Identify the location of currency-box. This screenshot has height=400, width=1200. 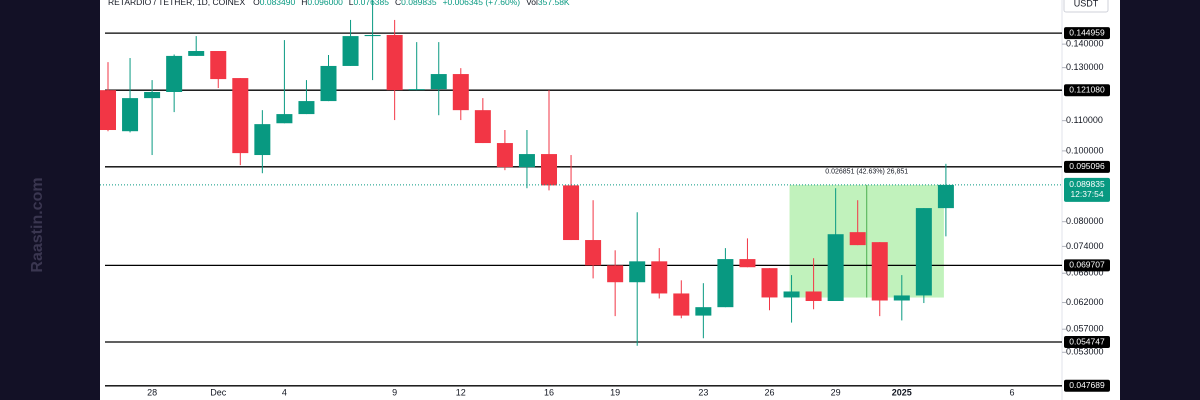
(1086, 6).